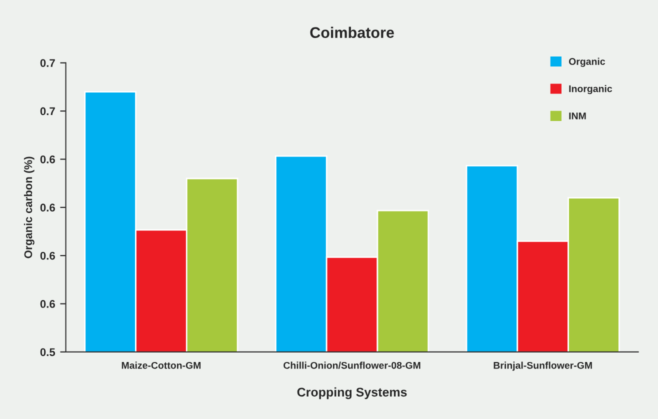 Image resolution: width=658 pixels, height=419 pixels. I want to click on y-axis-title: Organic carbon (%), so click(29, 207).